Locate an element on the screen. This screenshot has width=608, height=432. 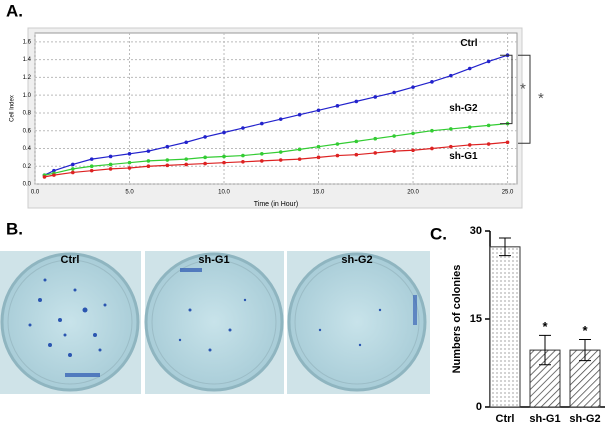
x-tick-label: sh-G2 is located at coordinates (584, 419).